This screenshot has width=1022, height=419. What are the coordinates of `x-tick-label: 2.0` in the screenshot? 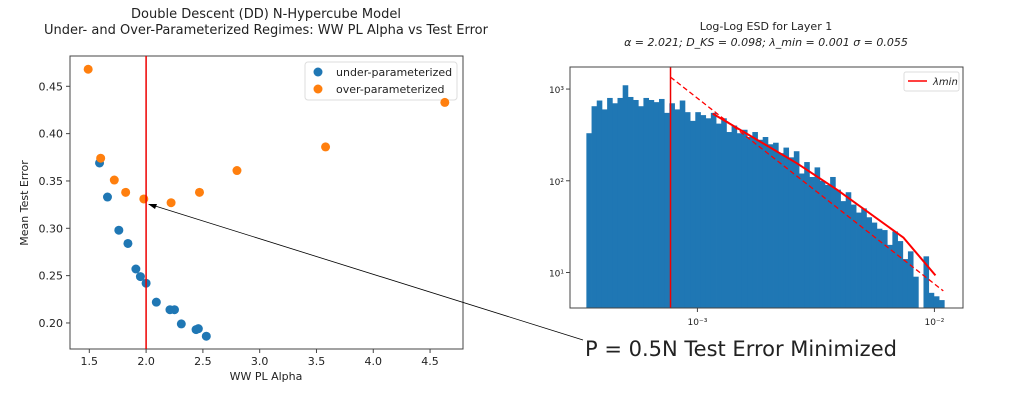 It's located at (146, 361).